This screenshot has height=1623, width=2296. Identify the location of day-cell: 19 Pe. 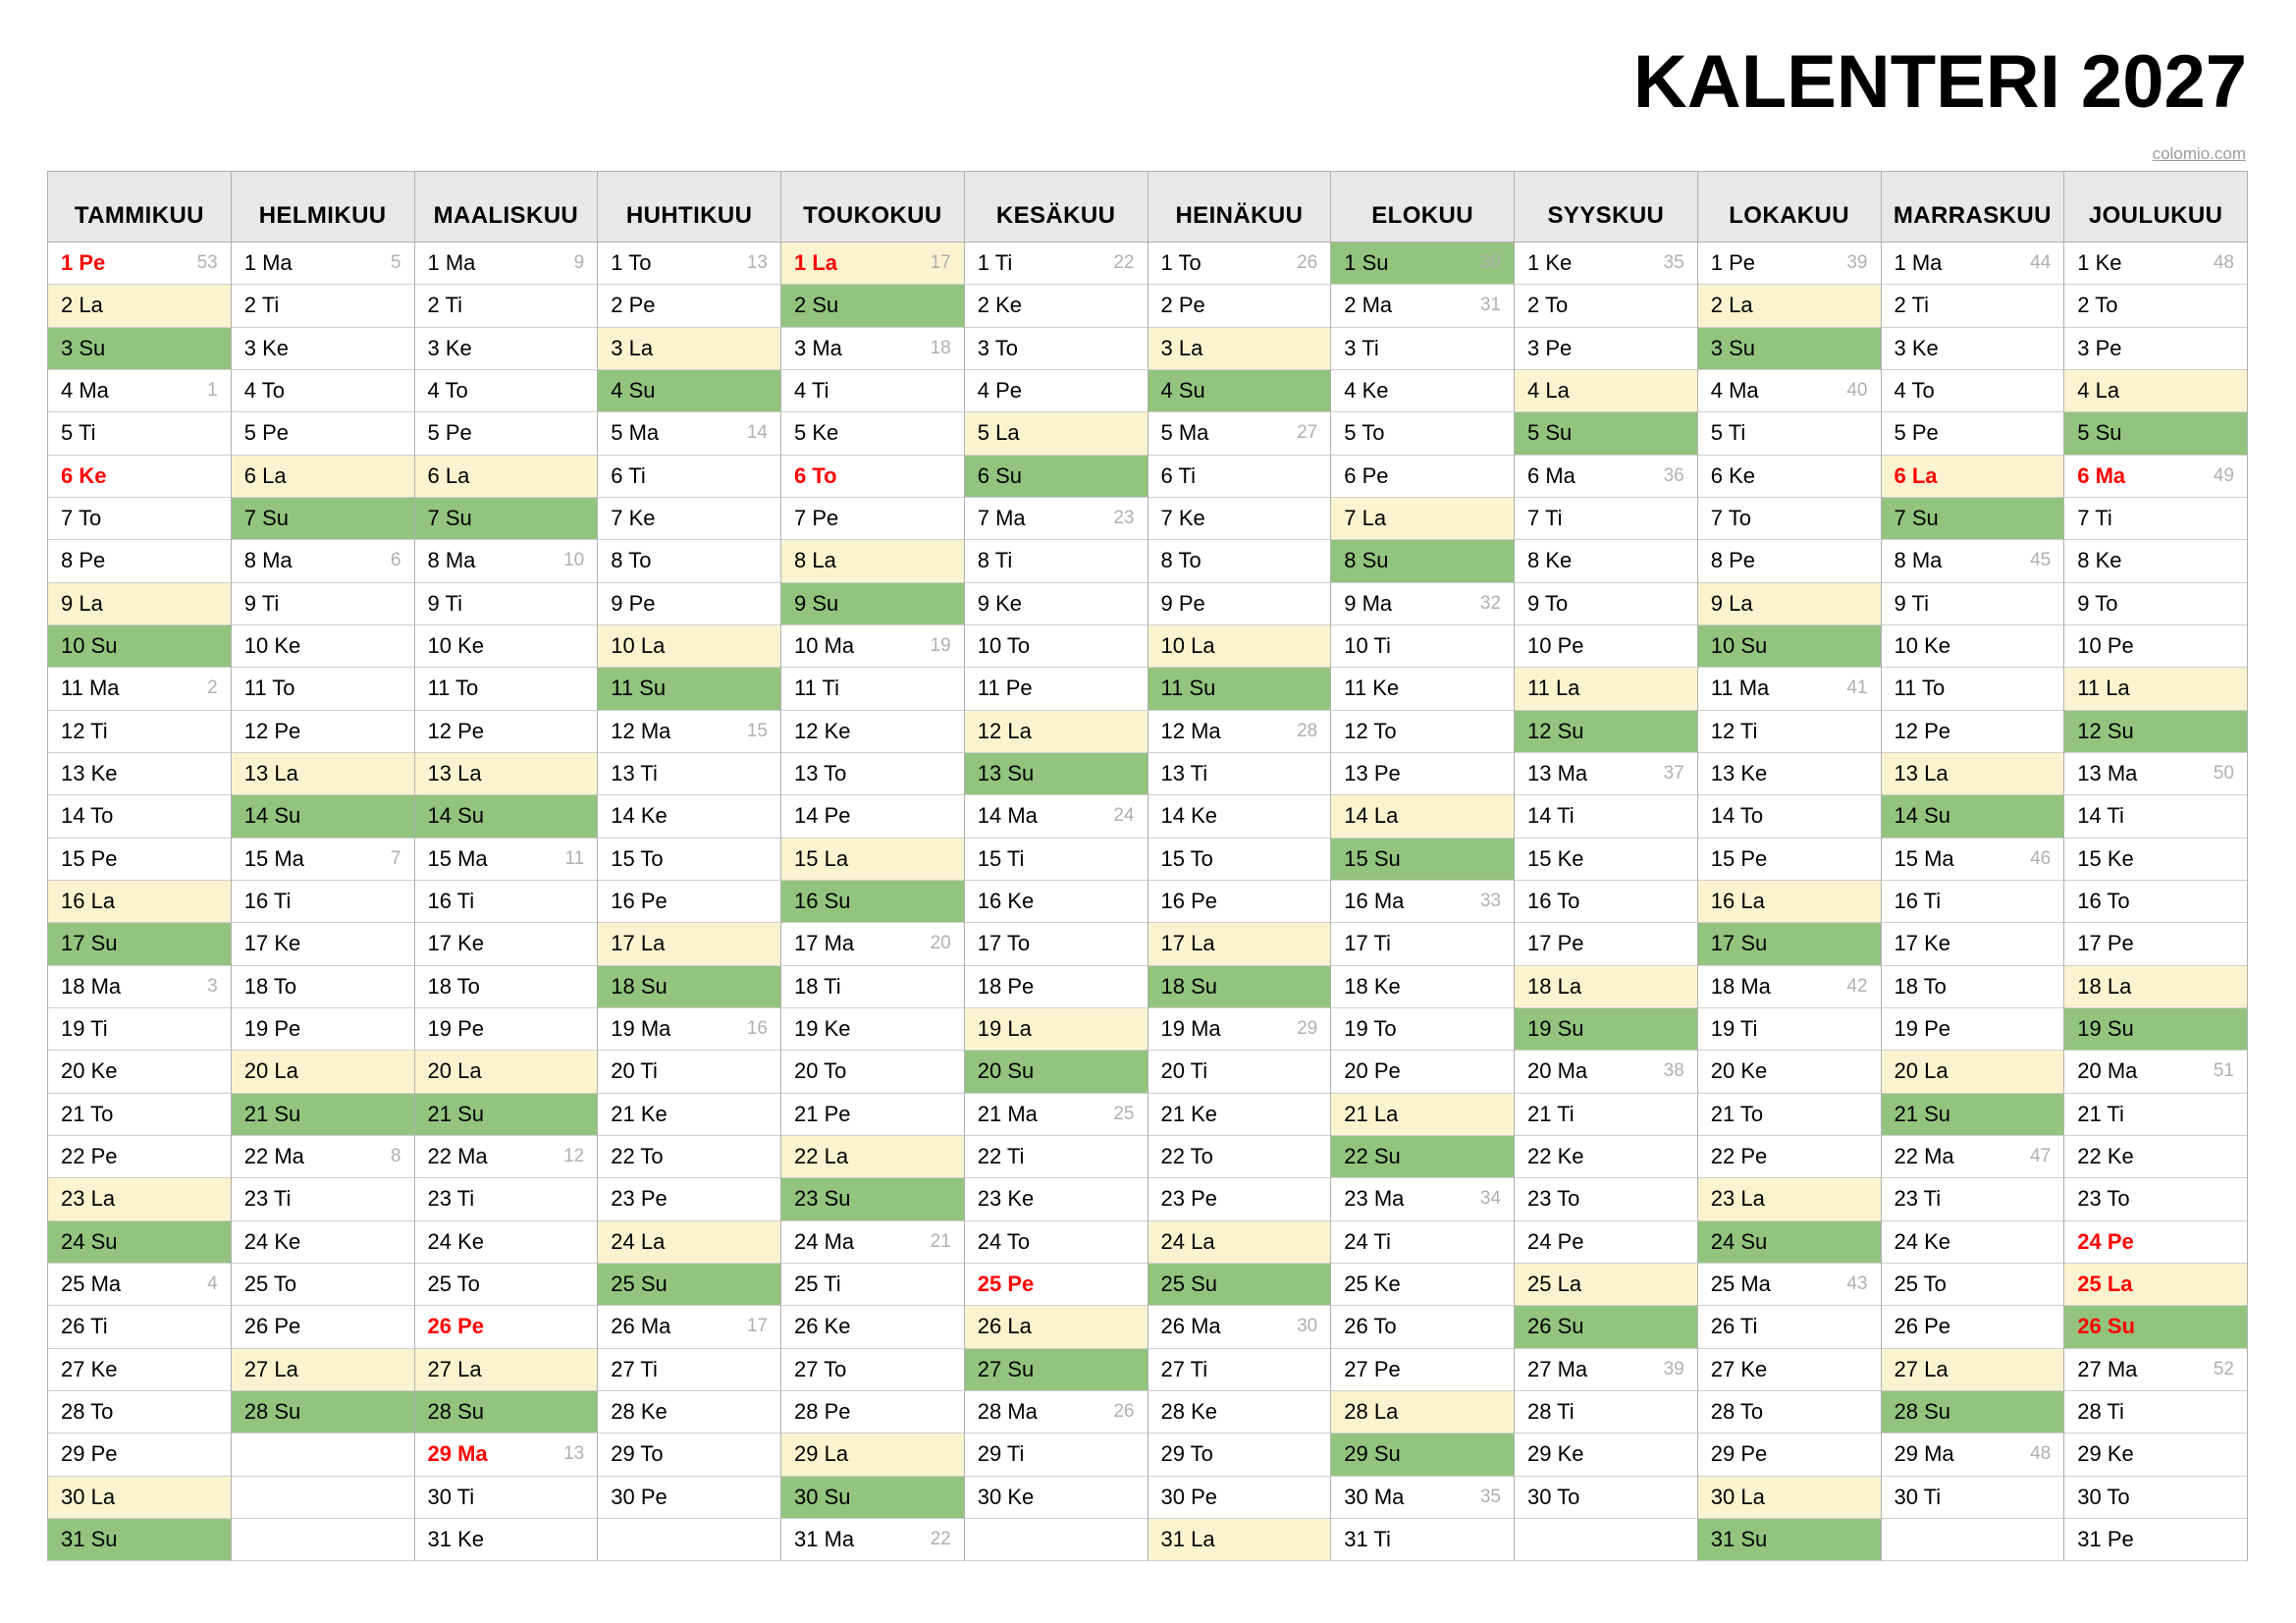
(1972, 1029).